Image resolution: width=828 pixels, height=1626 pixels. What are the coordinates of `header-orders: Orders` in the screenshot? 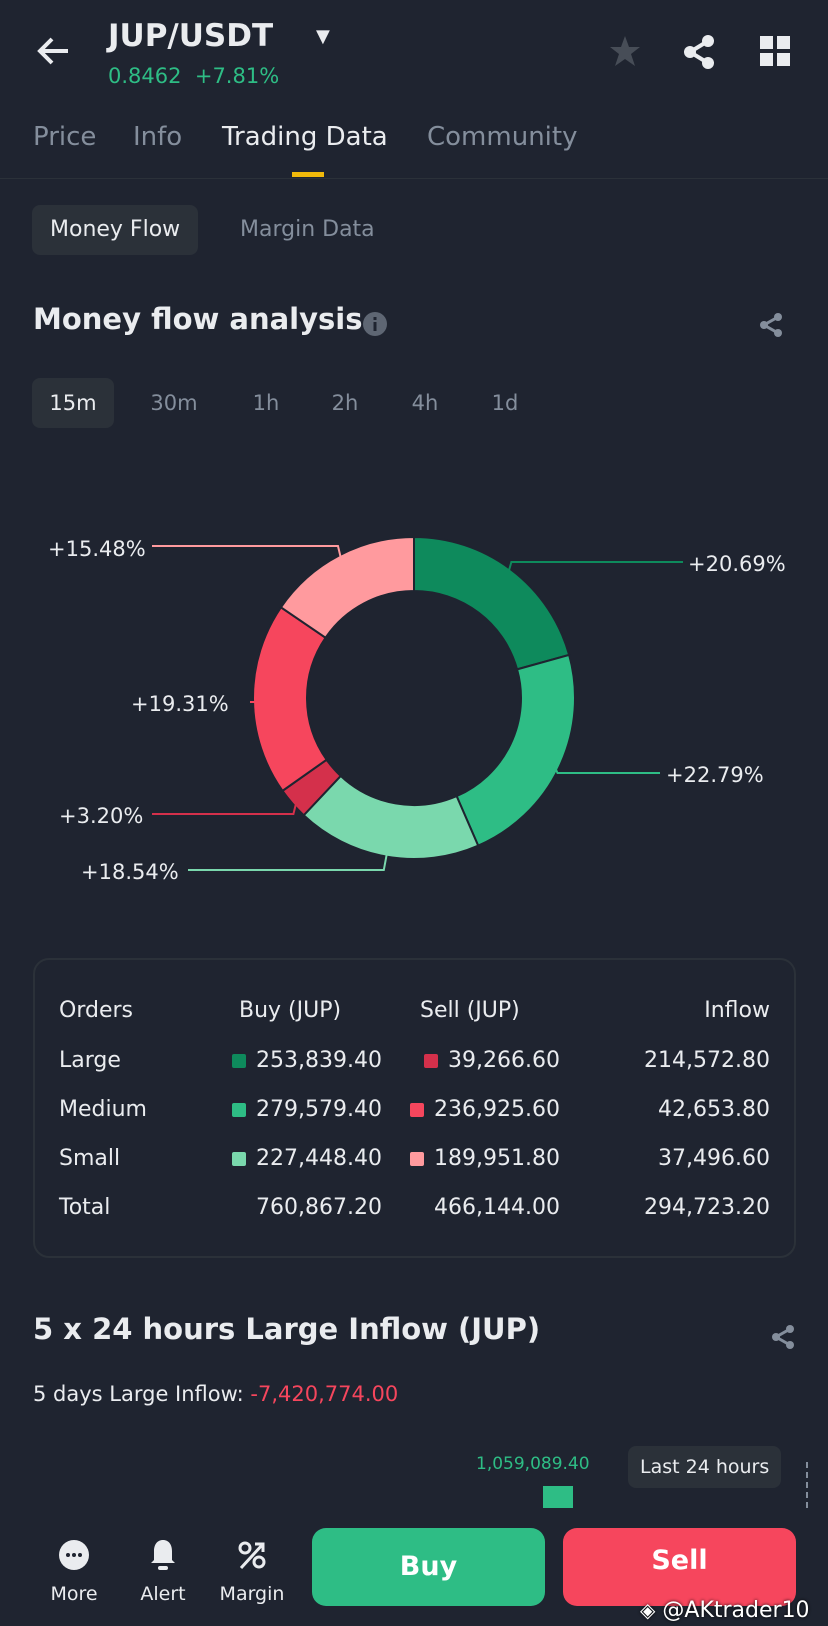 It's located at (96, 1010).